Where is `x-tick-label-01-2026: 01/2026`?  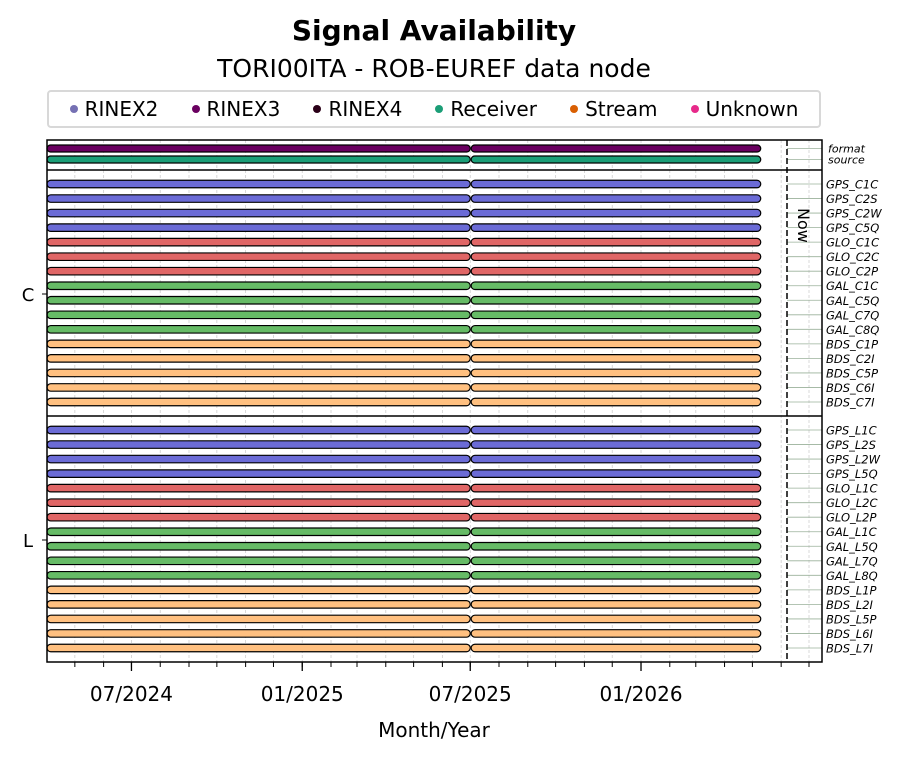
x-tick-label-01-2026: 01/2026 is located at coordinates (640, 694).